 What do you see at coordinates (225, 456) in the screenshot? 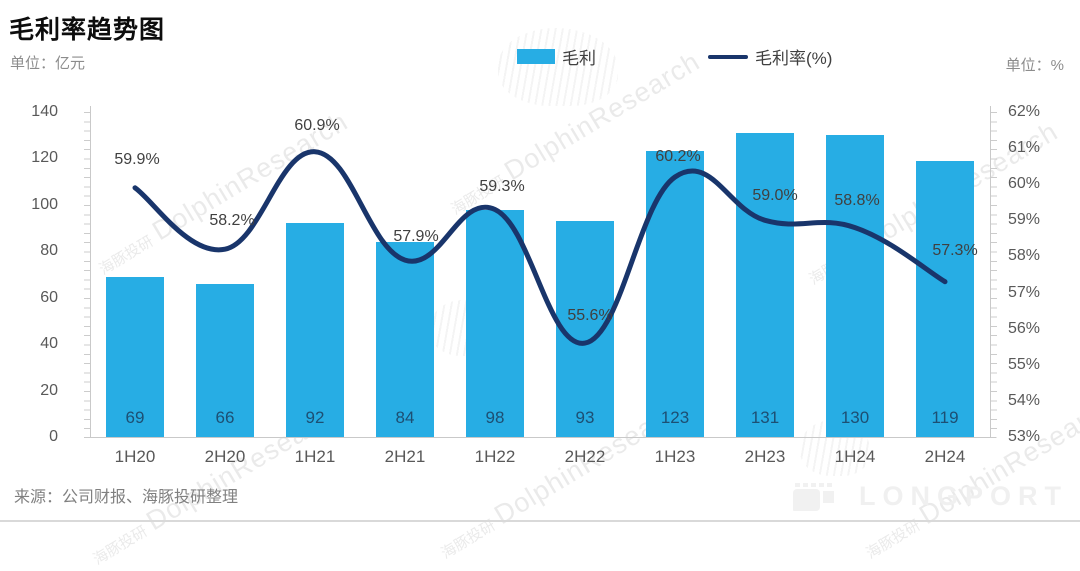
I see `x-axis-label: 2H20` at bounding box center [225, 456].